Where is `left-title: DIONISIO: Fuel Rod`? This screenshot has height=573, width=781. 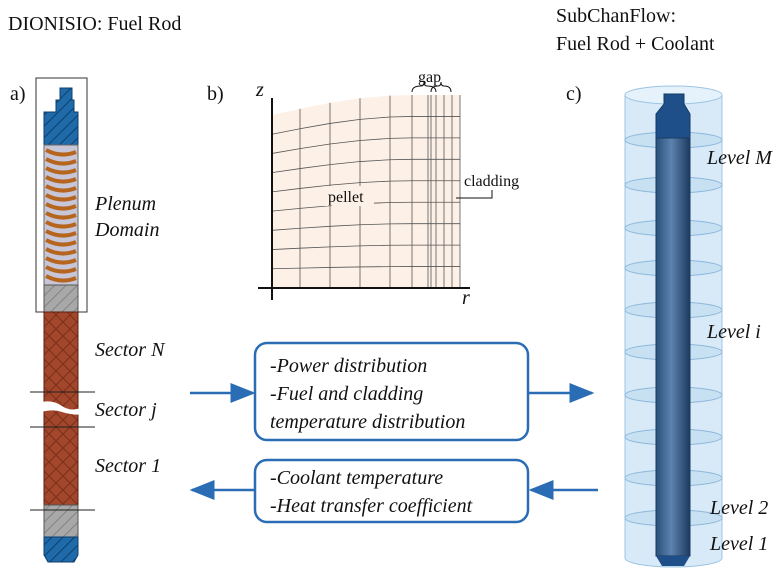 left-title: DIONISIO: Fuel Rod is located at coordinates (94, 24).